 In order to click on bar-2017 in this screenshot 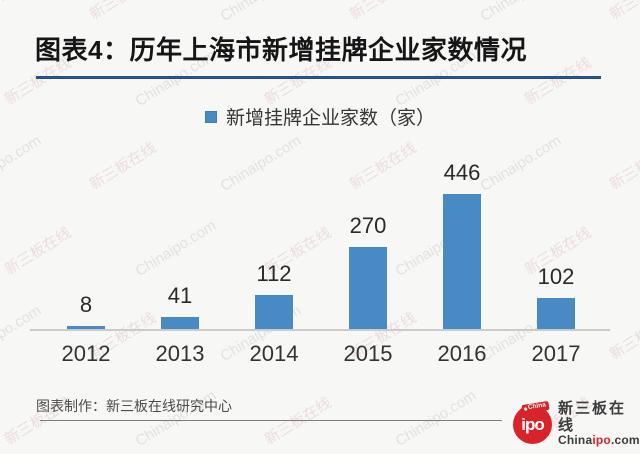, I will do `click(556, 313)`.